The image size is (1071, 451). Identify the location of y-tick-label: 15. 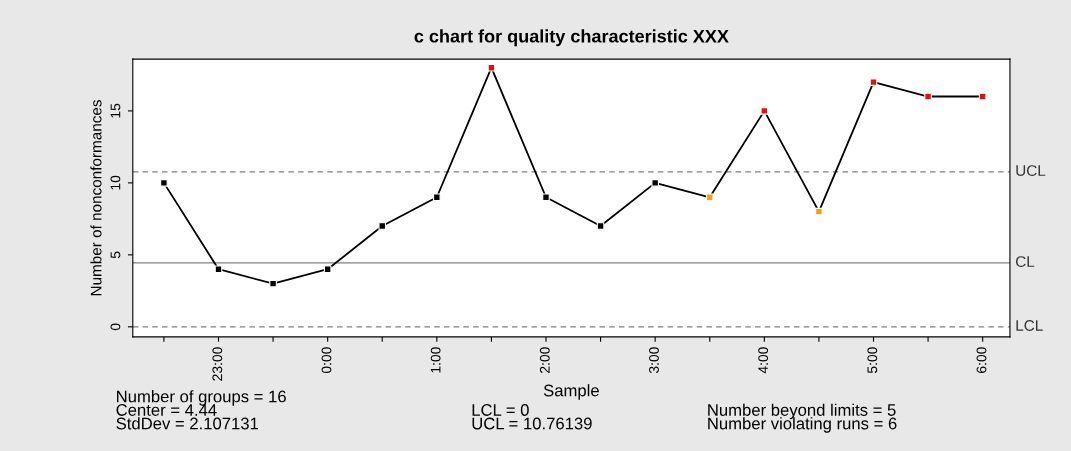
(115, 110).